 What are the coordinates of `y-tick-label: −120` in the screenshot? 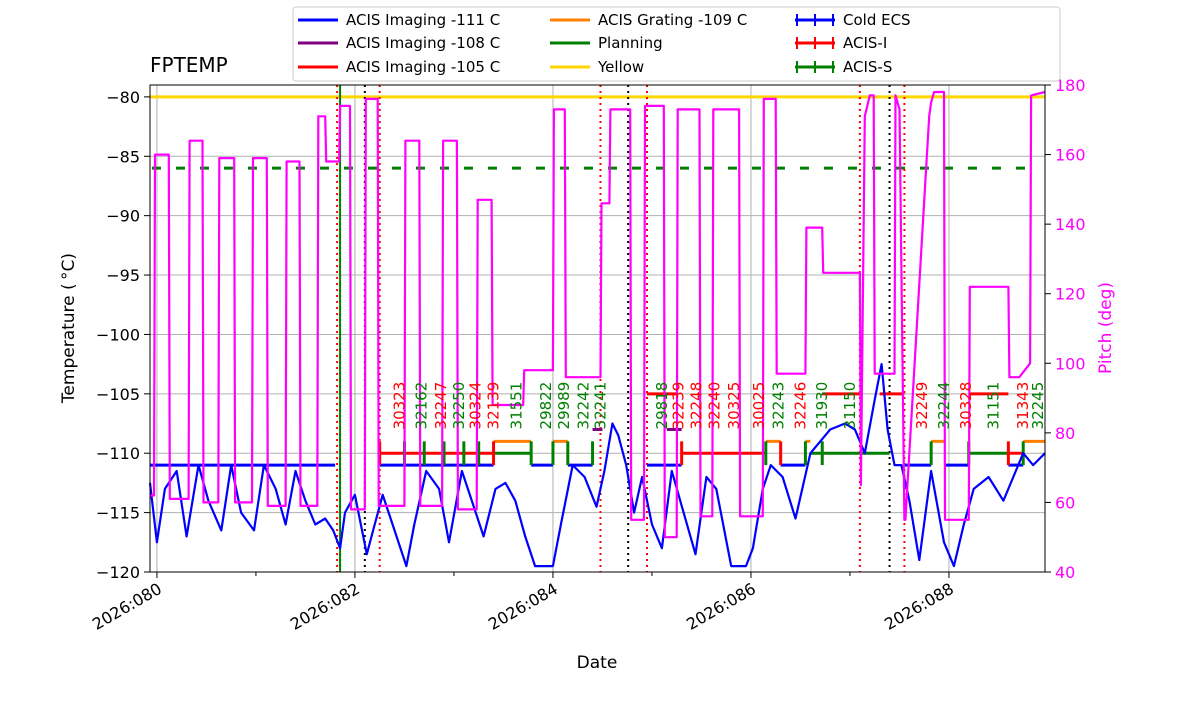 It's located at (118, 572).